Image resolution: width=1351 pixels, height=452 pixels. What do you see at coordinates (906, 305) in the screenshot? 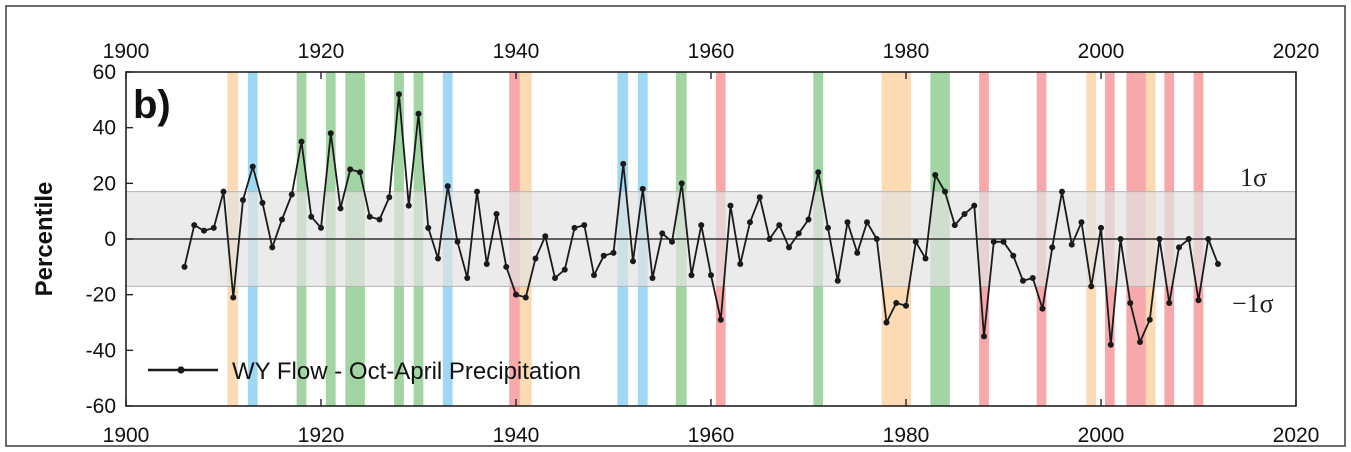
I see `data-point-1980` at bounding box center [906, 305].